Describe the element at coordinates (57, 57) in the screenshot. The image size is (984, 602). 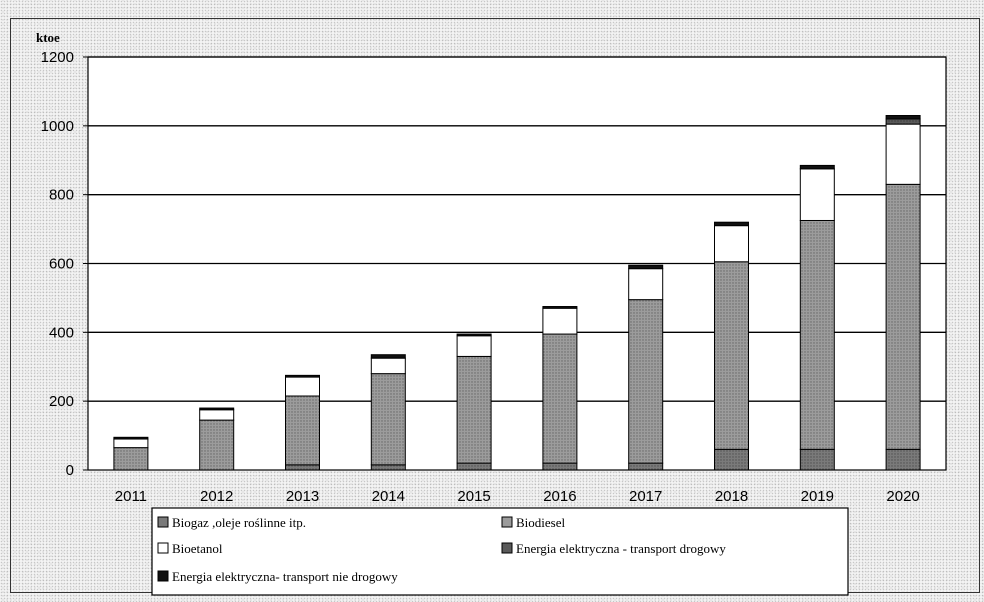
I see `y-tick-label: 1200` at that location.